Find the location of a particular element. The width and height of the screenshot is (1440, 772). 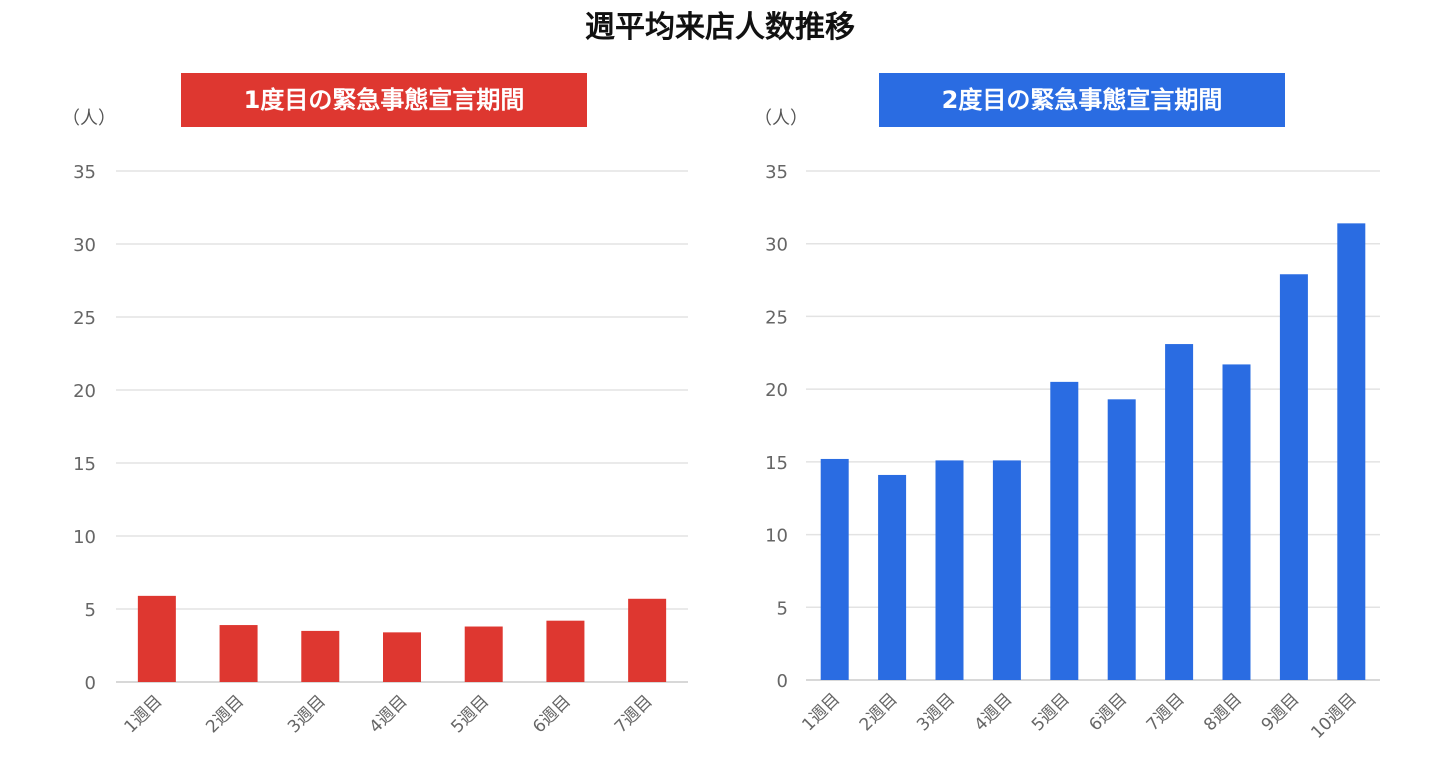

chart-title-first-emergency: 1度目の緊急事態宣言期間 is located at coordinates (384, 100).